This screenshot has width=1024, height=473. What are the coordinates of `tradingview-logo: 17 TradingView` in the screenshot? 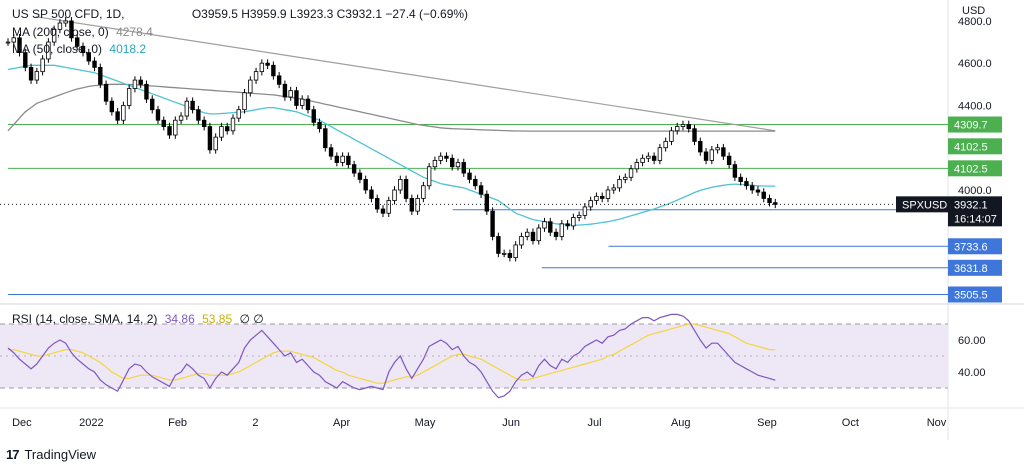 It's located at (51, 454).